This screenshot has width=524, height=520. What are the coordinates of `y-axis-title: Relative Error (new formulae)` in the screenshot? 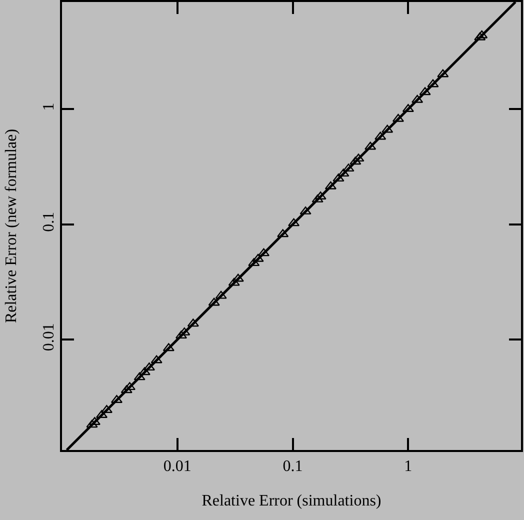 It's located at (11, 226).